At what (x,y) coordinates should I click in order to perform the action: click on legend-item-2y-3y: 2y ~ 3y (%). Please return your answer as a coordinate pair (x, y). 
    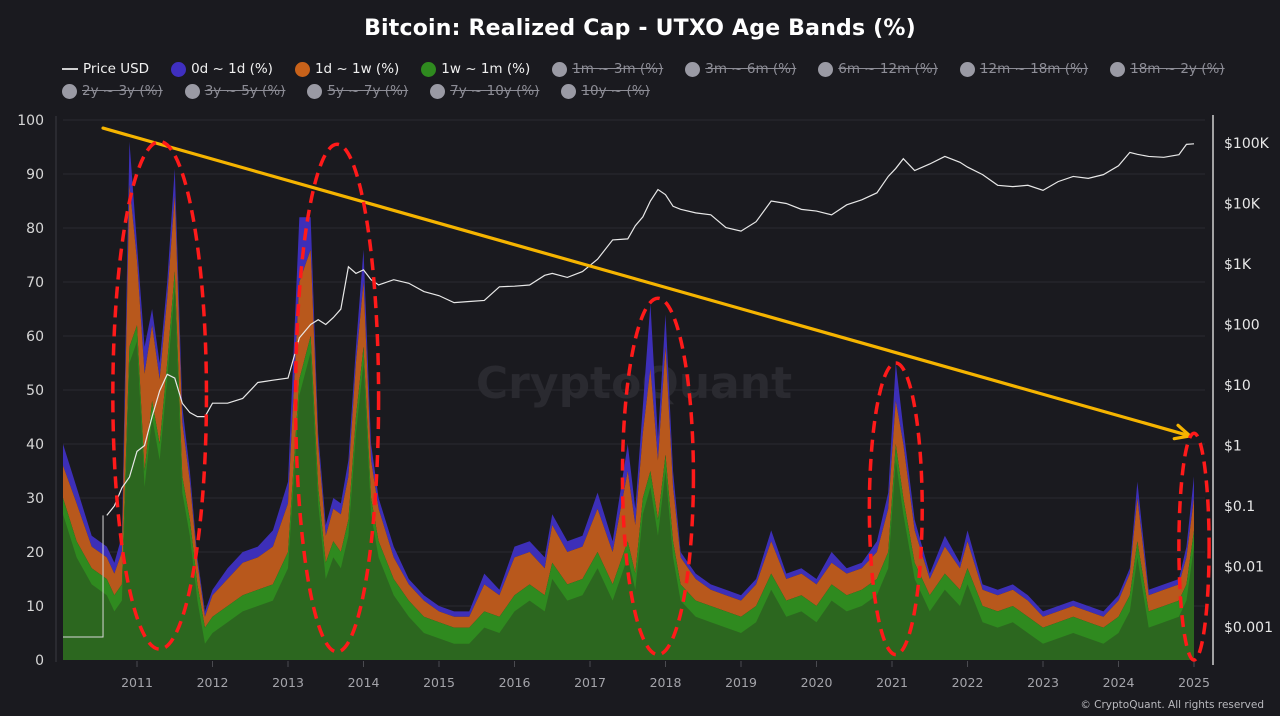
    Looking at the image, I should click on (112, 91).